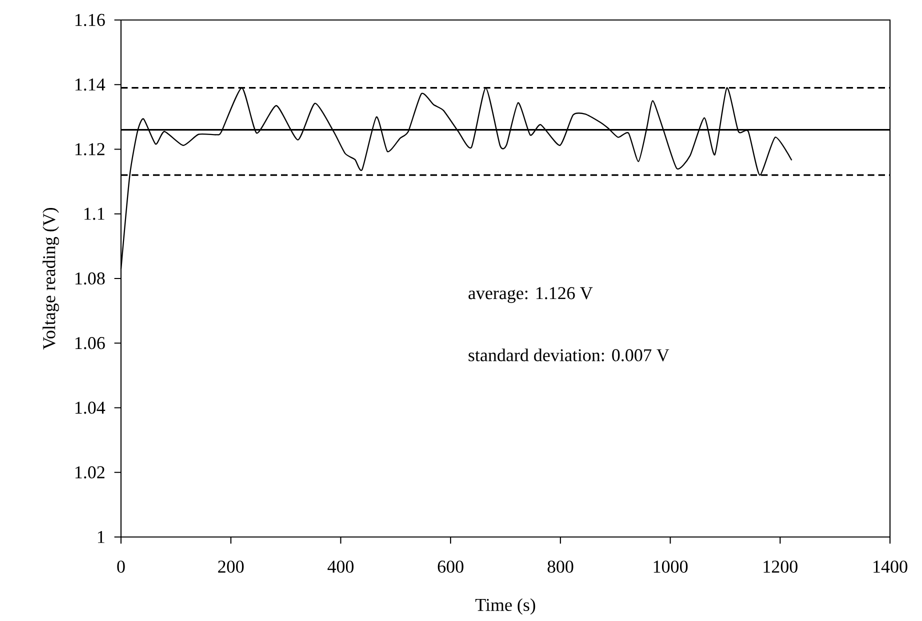 The height and width of the screenshot is (621, 922). I want to click on y-tick-label: 1.1, so click(94, 214).